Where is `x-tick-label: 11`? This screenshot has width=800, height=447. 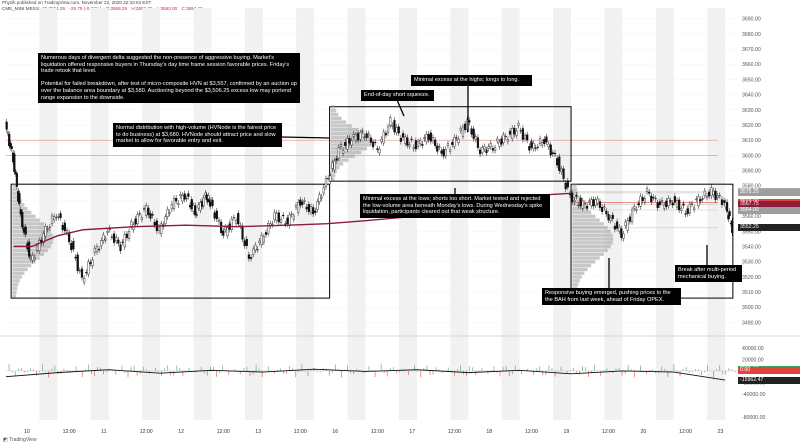
x-tick-label: 11 is located at coordinates (103, 432).